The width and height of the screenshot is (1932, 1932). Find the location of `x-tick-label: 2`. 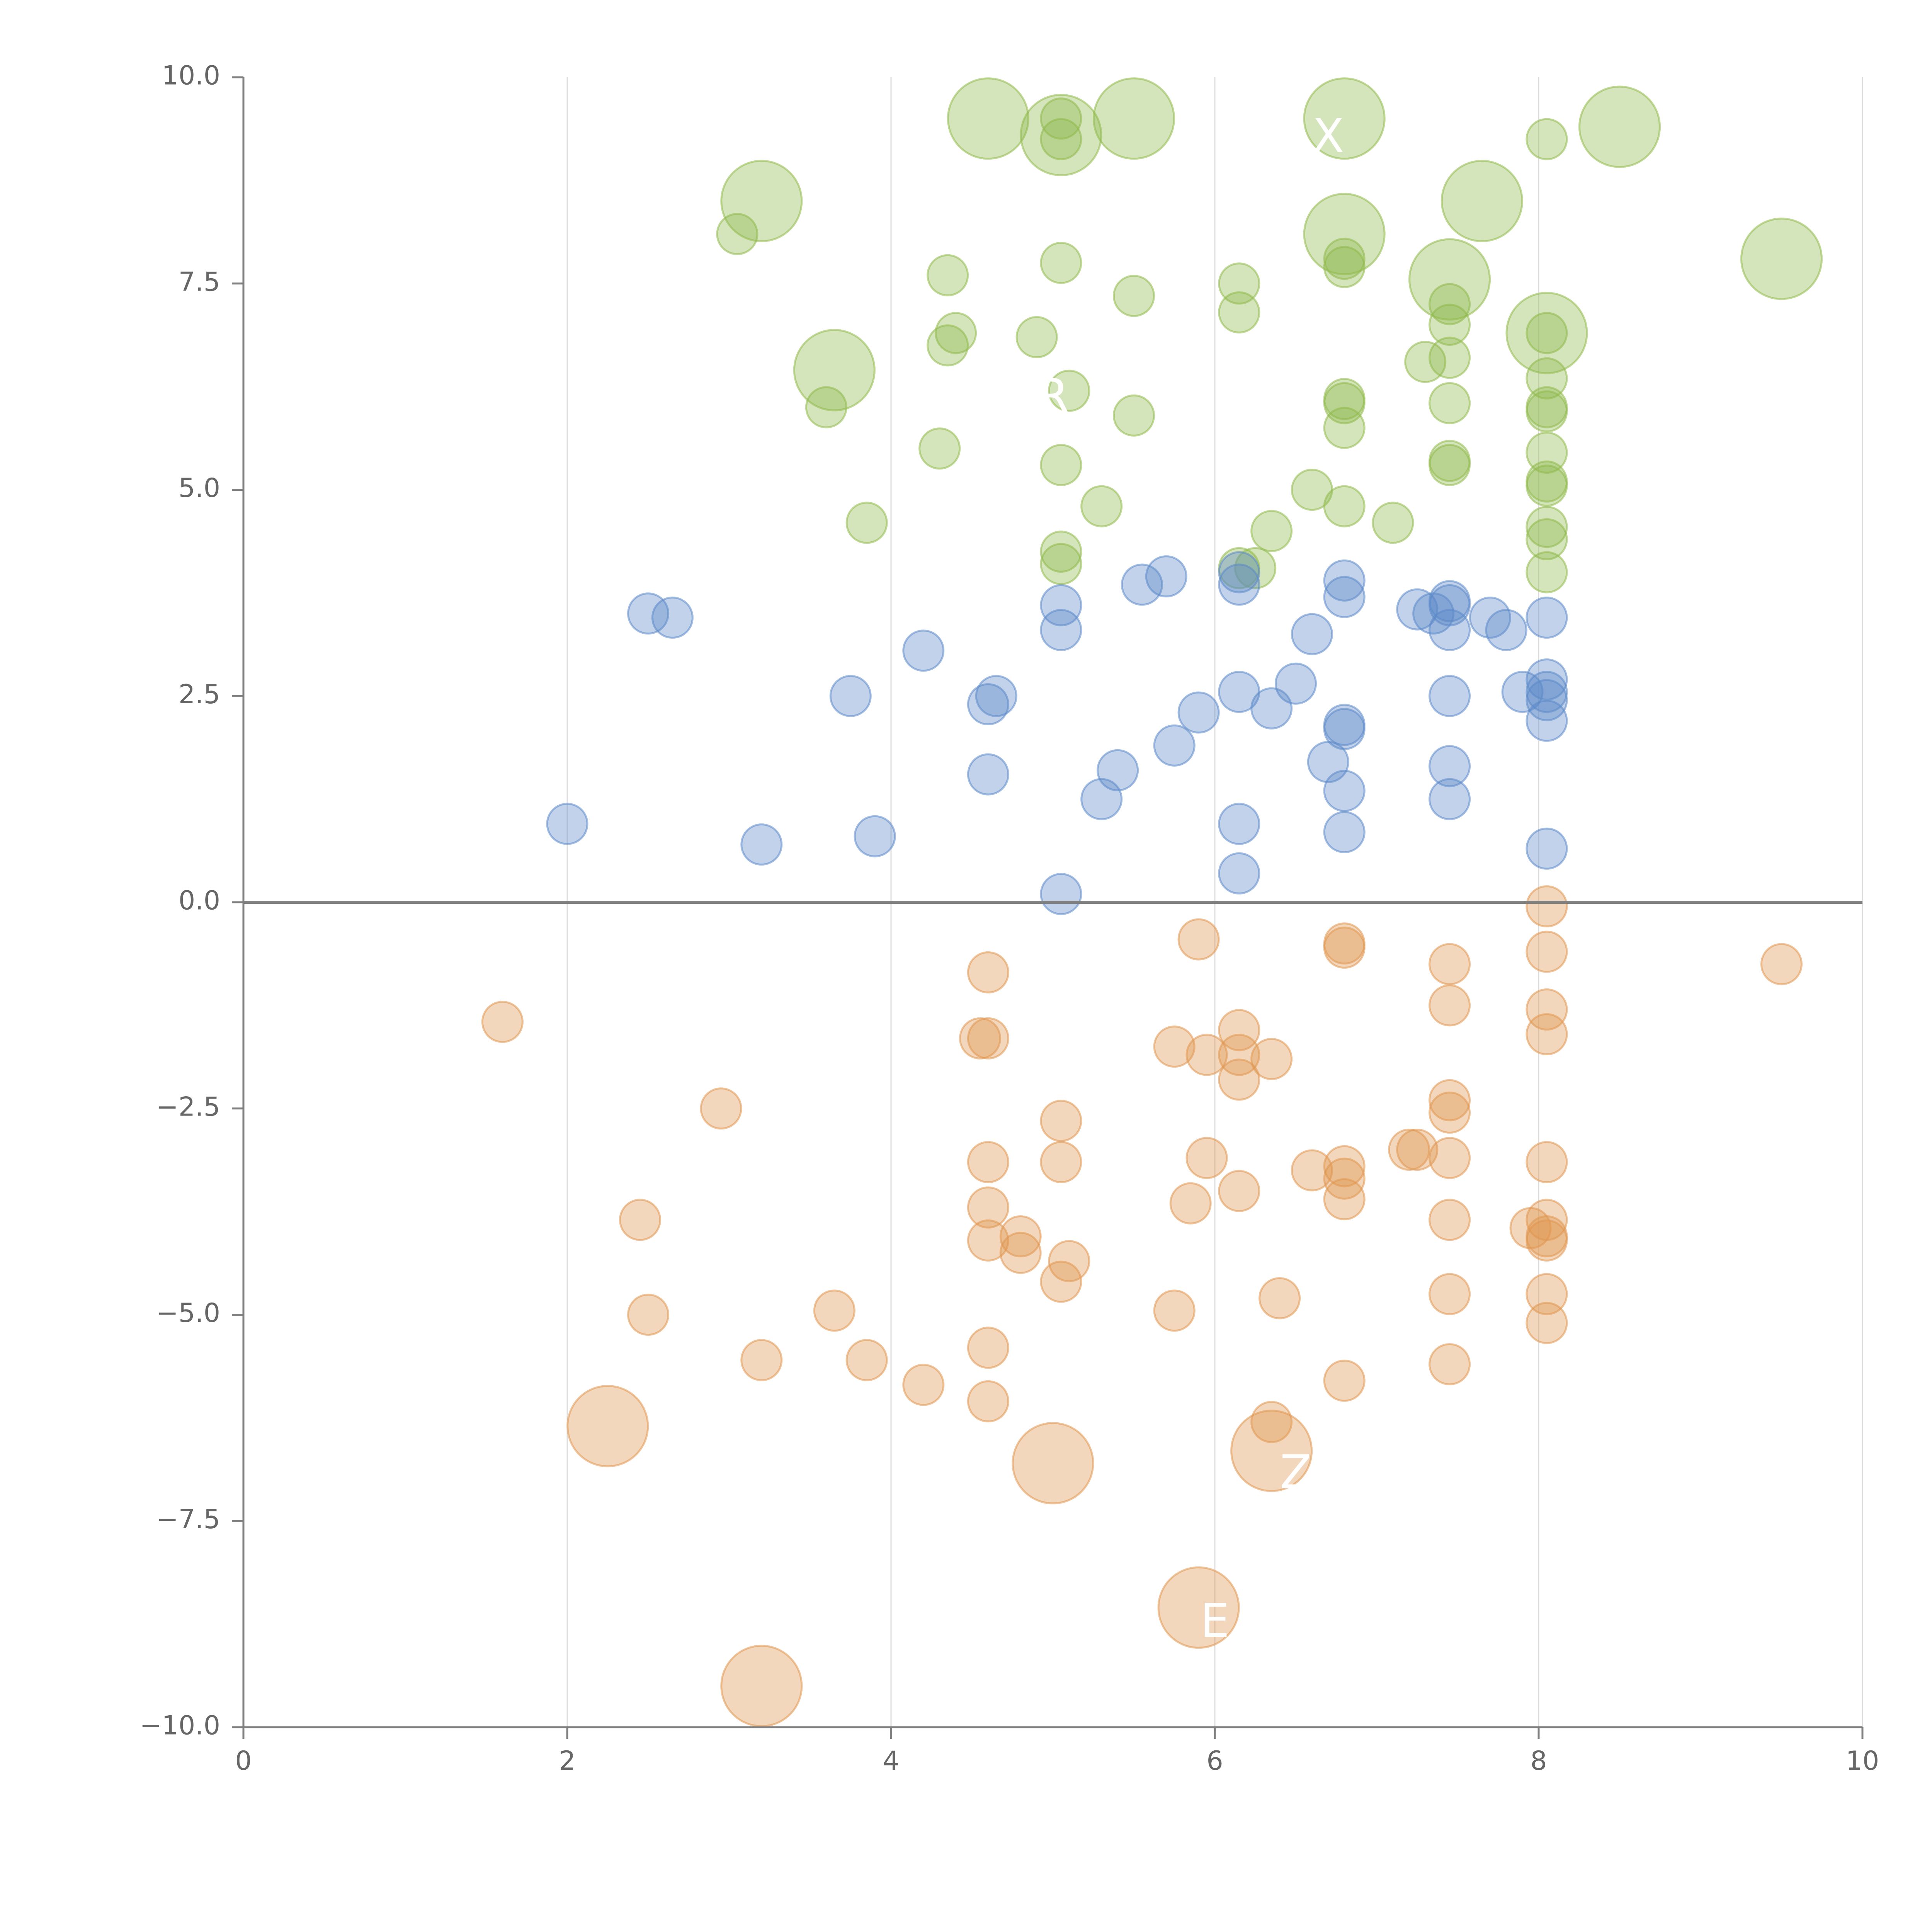

x-tick-label: 2 is located at coordinates (567, 1761).